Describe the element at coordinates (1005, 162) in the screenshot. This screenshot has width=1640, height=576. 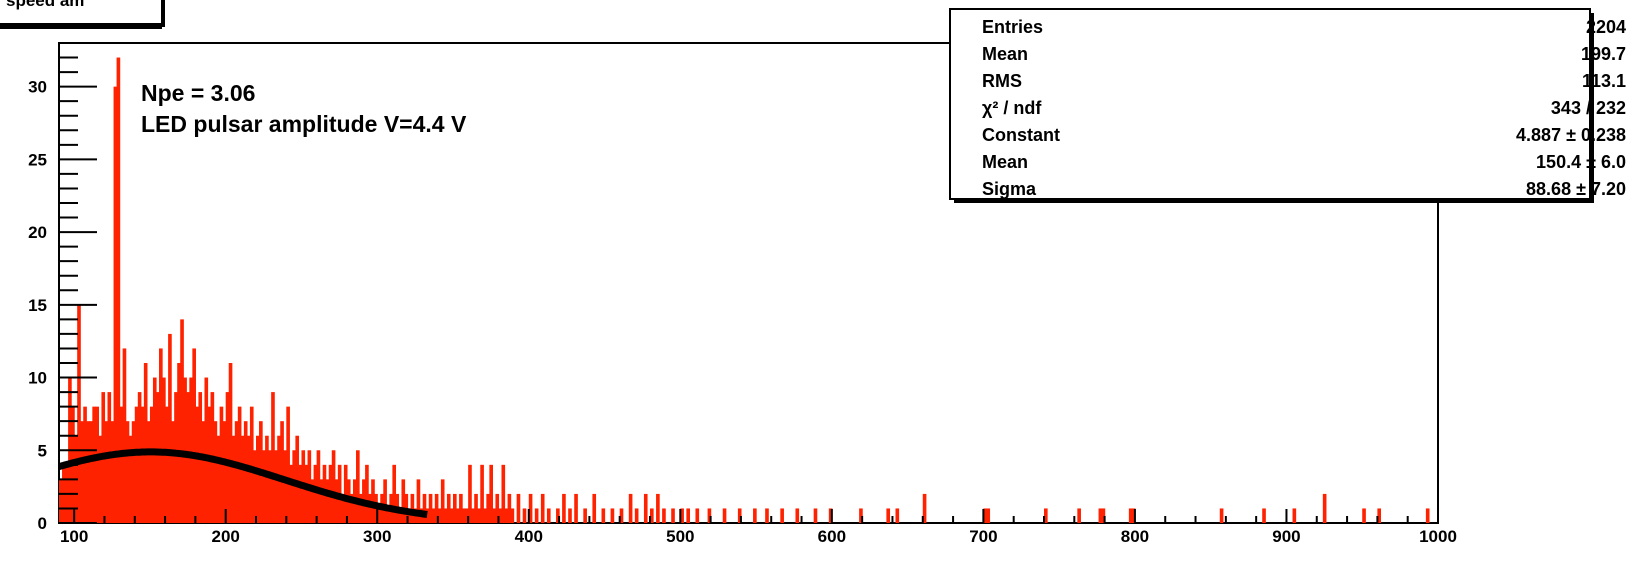
I see `stats-label: Mean` at that location.